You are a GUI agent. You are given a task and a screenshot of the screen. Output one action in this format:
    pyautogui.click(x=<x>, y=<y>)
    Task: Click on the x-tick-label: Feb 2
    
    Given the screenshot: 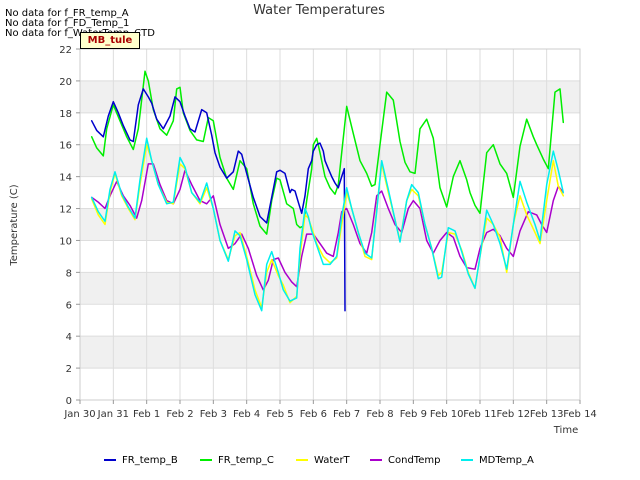 What is the action you would take?
    pyautogui.click(x=179, y=414)
    